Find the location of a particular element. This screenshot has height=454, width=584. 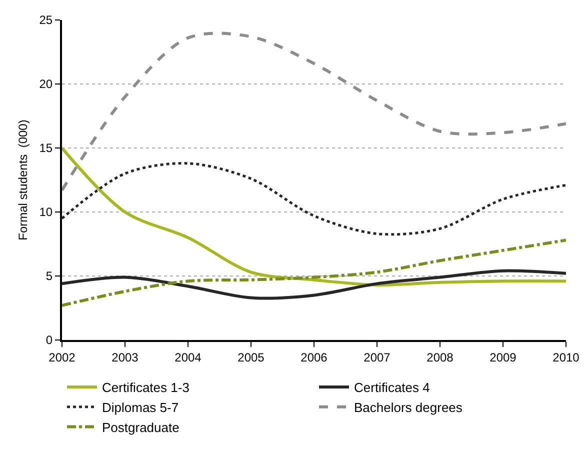

x-tick-label: 2006 is located at coordinates (314, 357).